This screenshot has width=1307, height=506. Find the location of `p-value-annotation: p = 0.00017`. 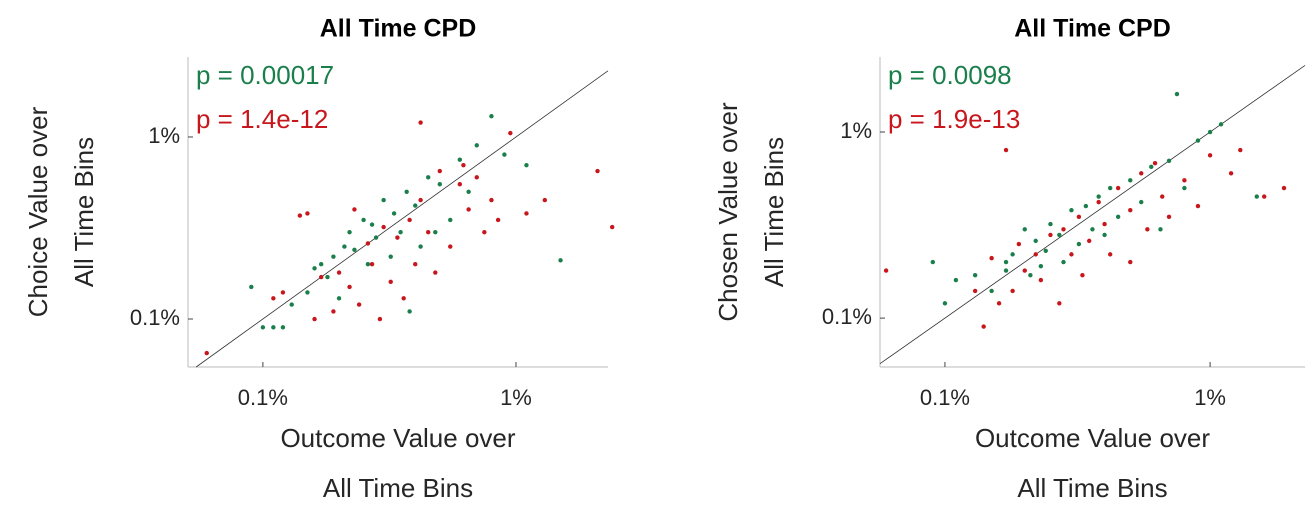

p-value-annotation: p = 0.00017 is located at coordinates (265, 75).